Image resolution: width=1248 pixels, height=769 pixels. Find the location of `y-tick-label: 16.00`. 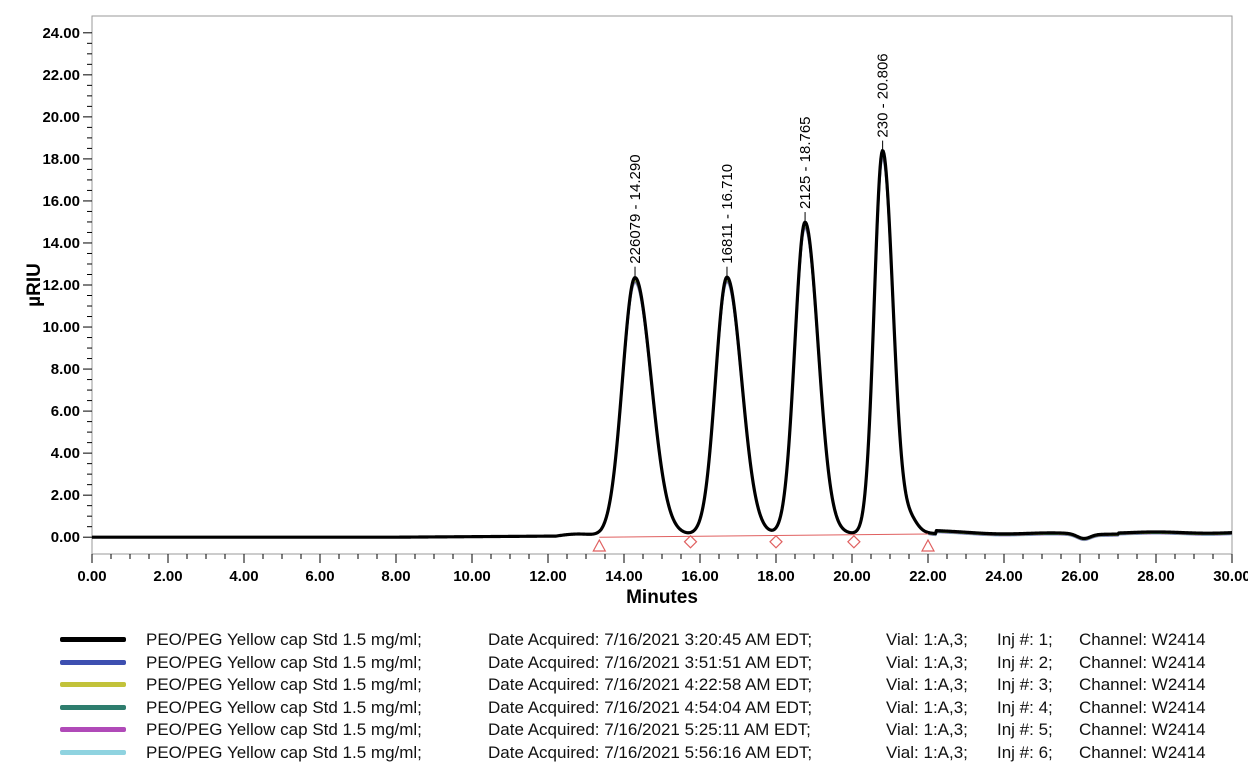

y-tick-label: 16.00 is located at coordinates (61, 201).